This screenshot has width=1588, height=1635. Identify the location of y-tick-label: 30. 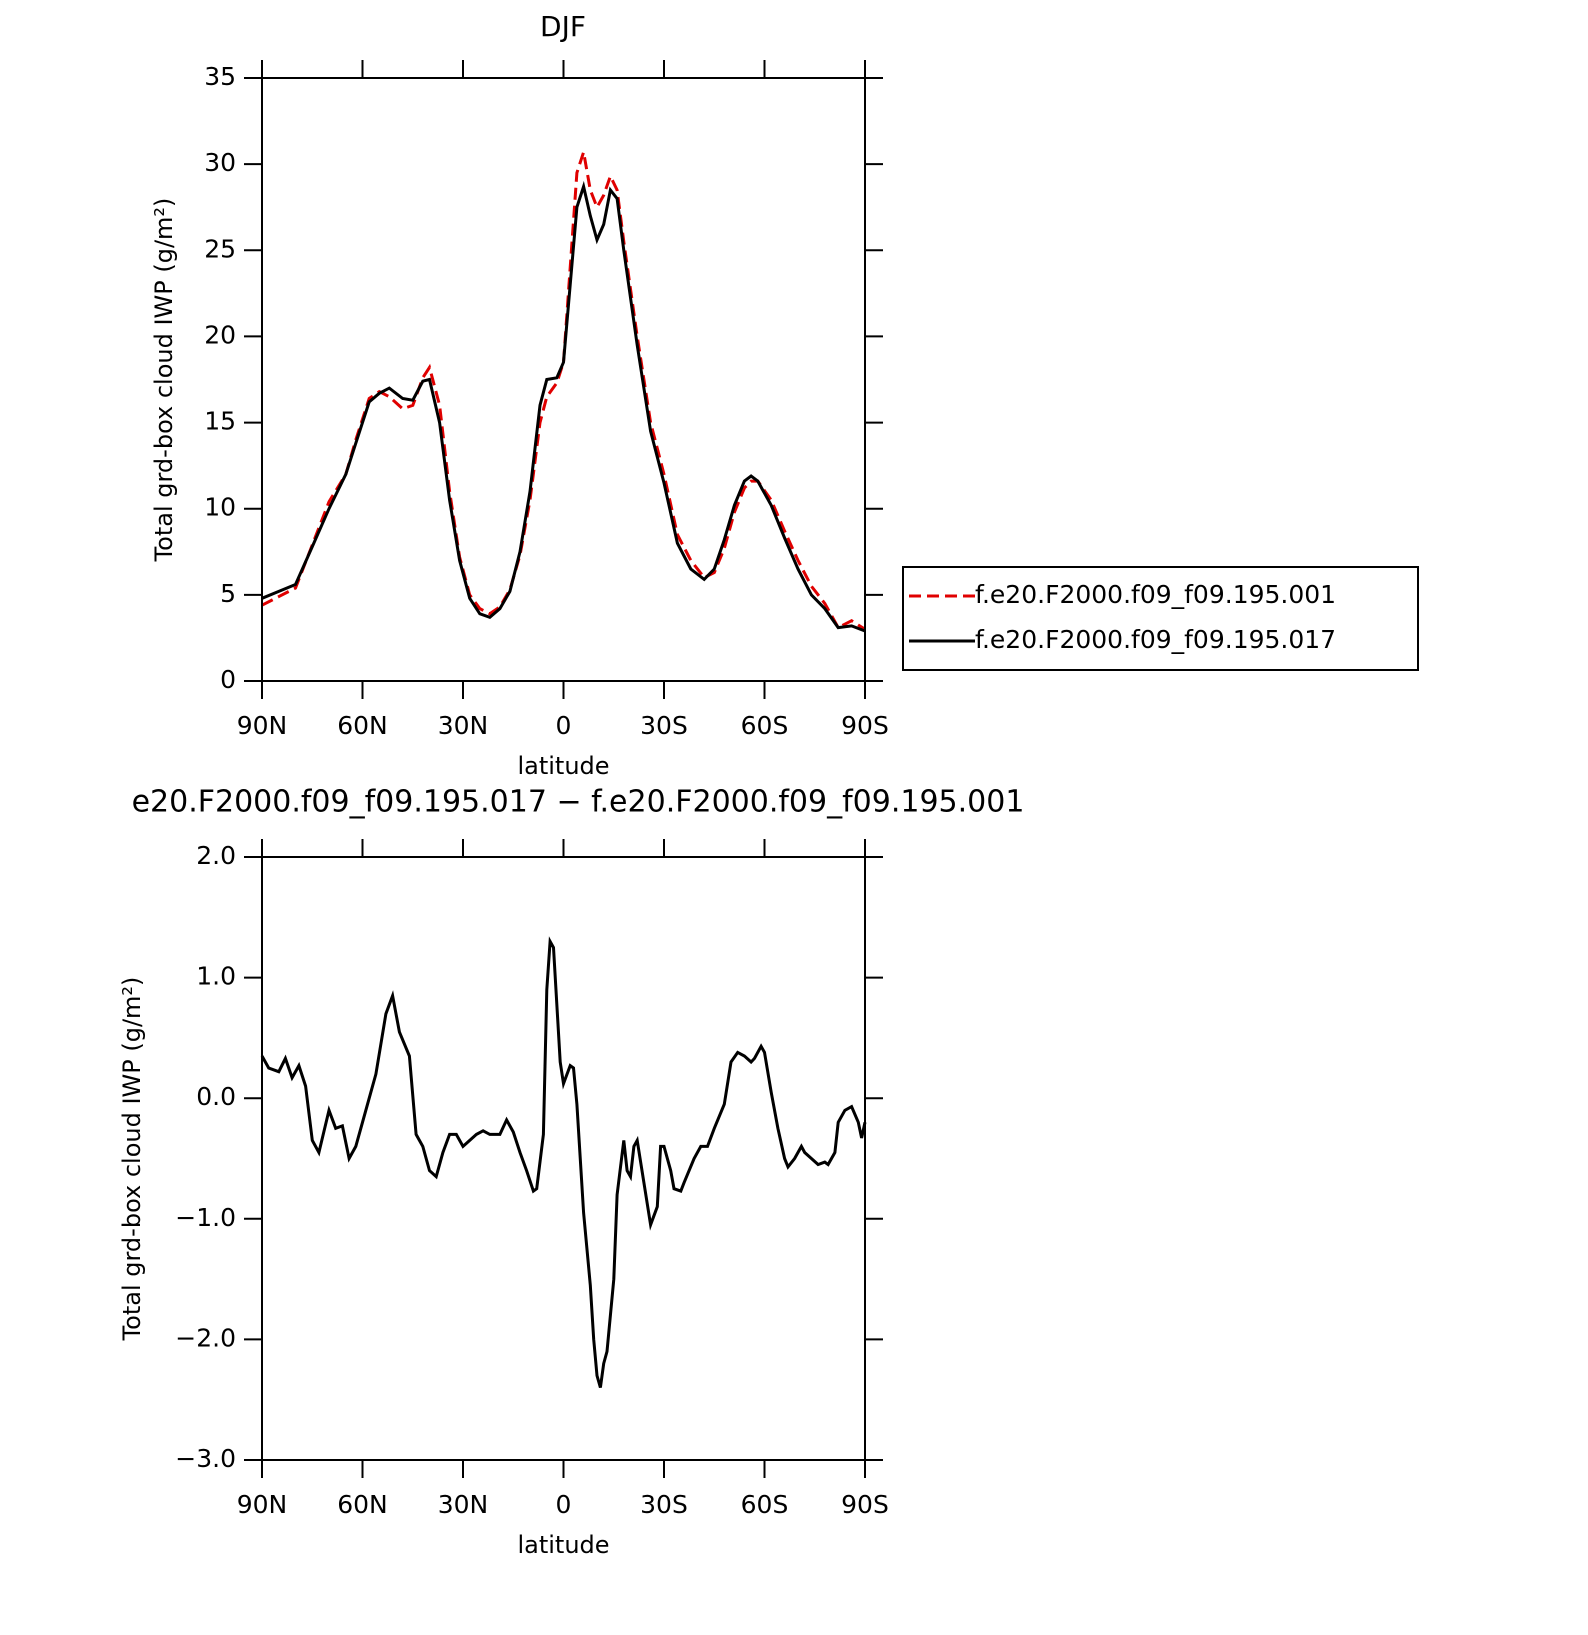
(220, 162).